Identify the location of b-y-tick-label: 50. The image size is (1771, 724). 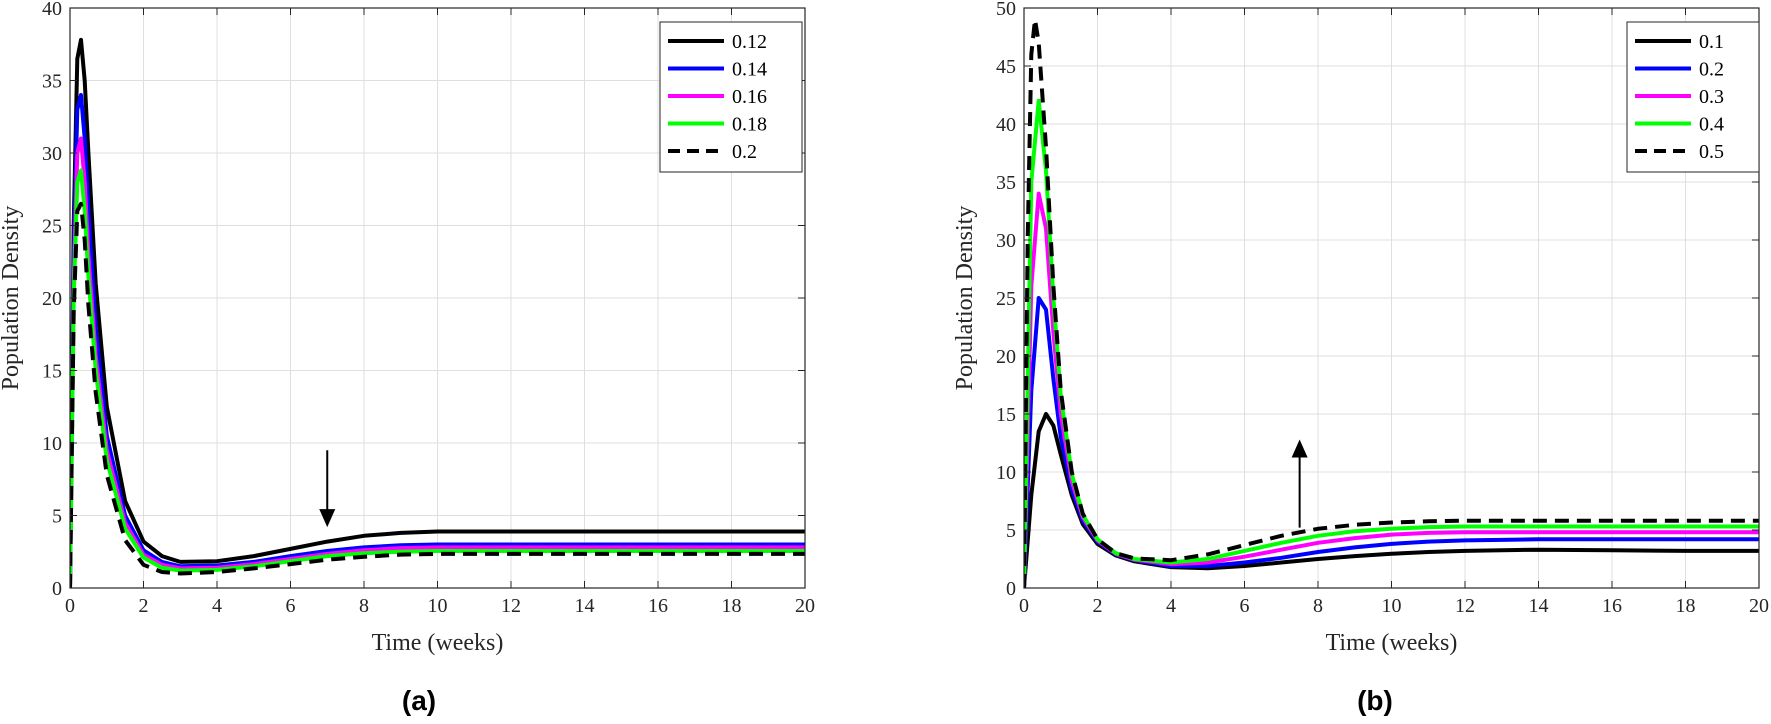
(1006, 10).